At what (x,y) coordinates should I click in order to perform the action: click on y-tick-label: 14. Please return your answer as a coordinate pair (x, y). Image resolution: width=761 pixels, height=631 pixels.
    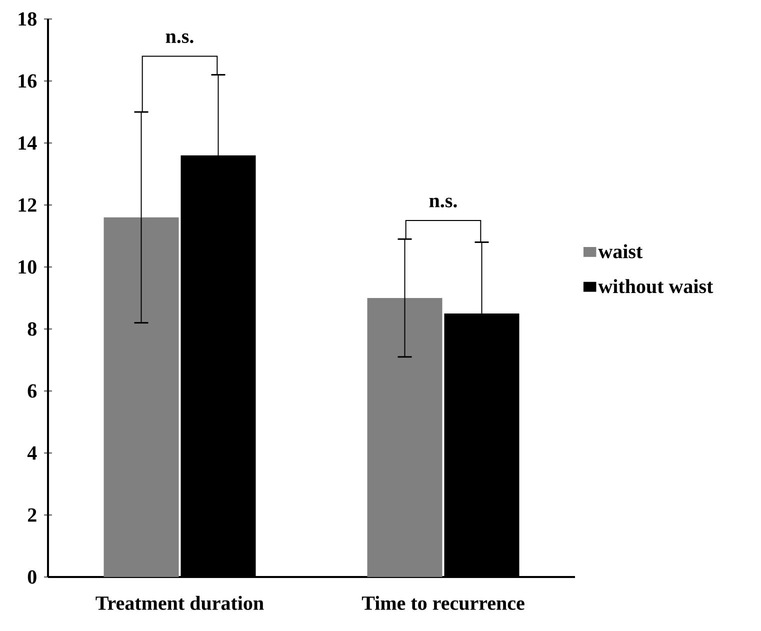
    Looking at the image, I should click on (27, 143).